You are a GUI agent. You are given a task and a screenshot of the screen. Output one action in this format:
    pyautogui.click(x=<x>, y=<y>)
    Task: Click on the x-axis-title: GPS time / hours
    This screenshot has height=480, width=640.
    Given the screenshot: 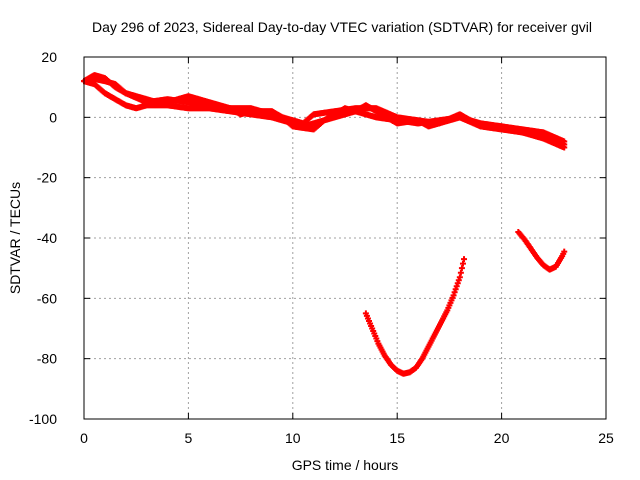 What is the action you would take?
    pyautogui.click(x=345, y=465)
    